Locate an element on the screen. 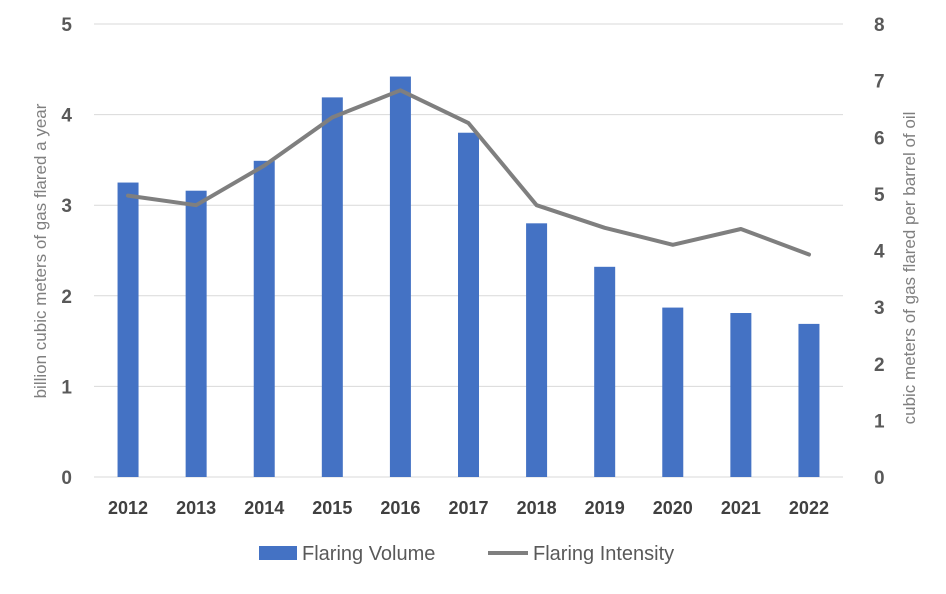 This screenshot has height=594, width=946. bar-2021 is located at coordinates (741, 395).